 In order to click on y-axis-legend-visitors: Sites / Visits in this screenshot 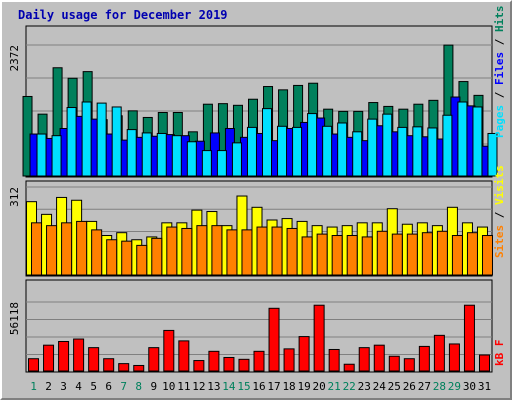, I will do `click(499, 211)`.